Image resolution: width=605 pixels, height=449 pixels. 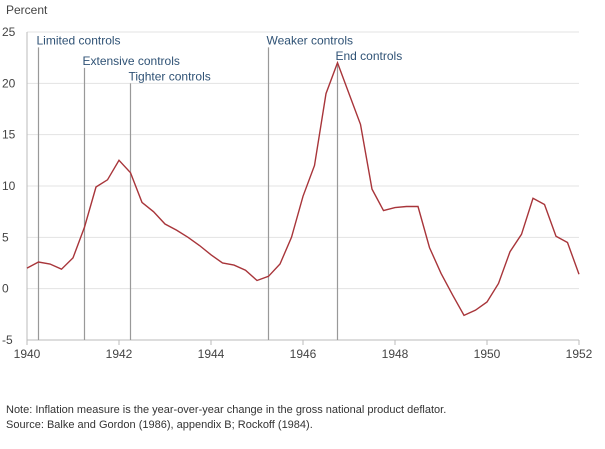 I want to click on y-tick-label: 5, so click(x=5, y=237).